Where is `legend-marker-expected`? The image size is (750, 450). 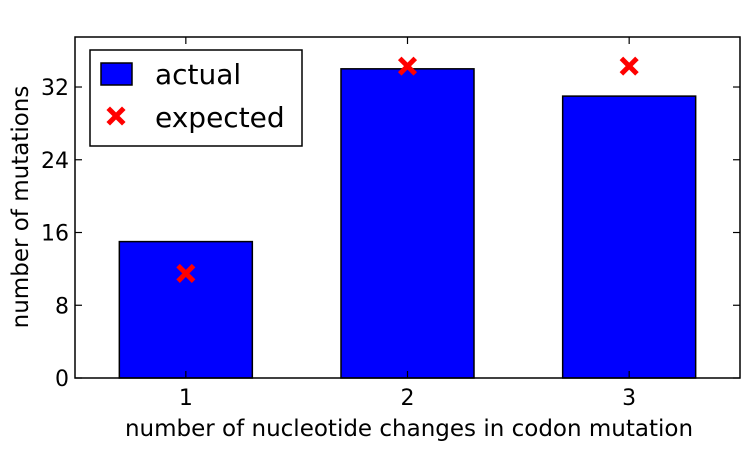
legend-marker-expected is located at coordinates (116, 116).